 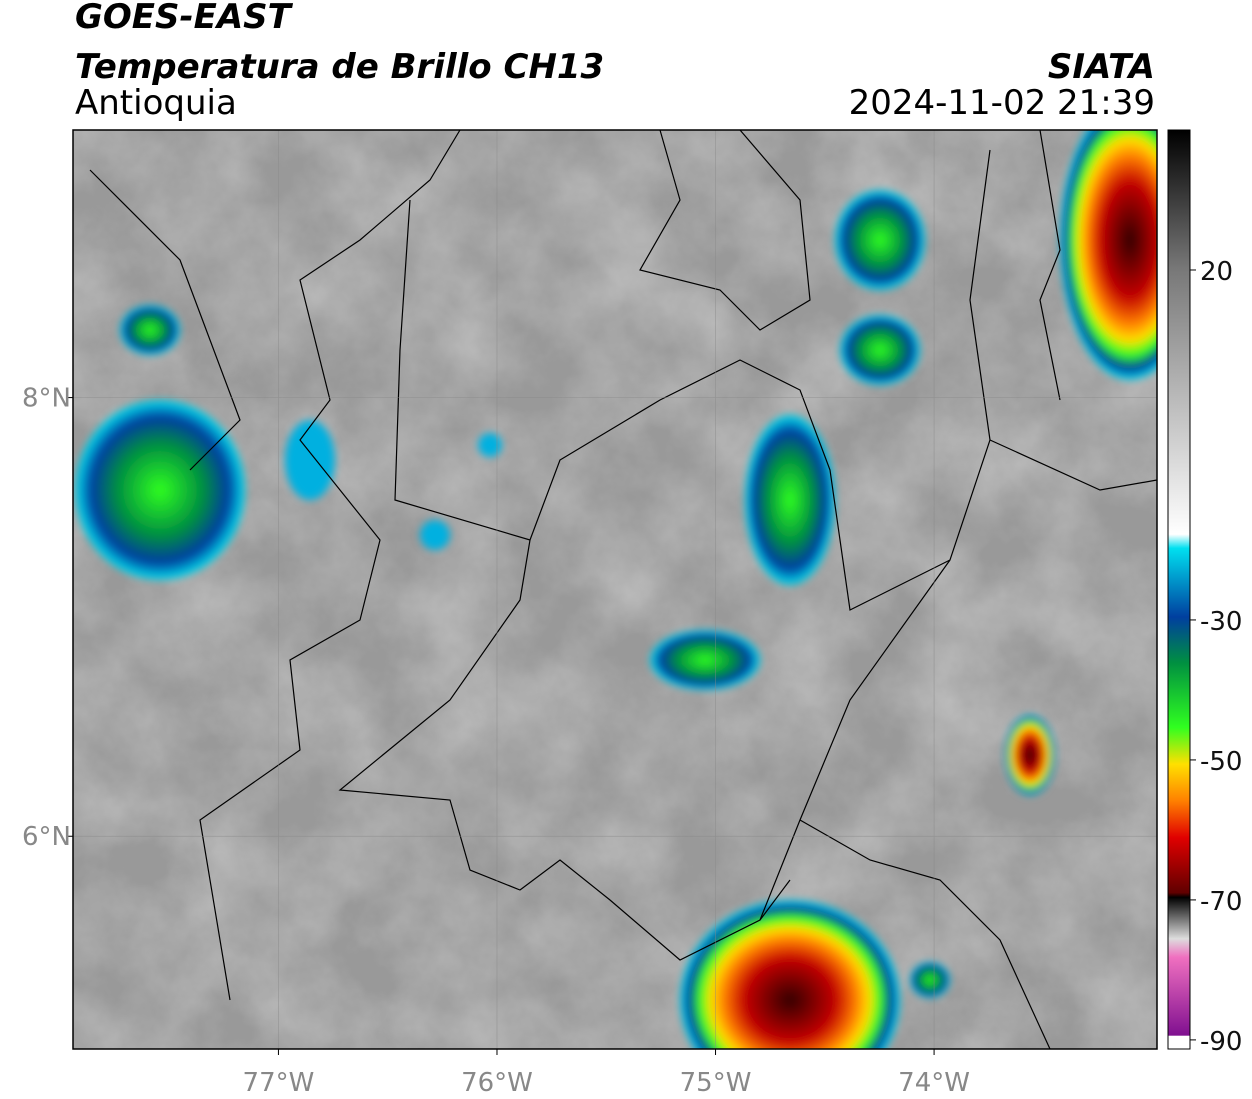 What do you see at coordinates (1002, 103) in the screenshot?
I see `datetime: 2024-11-02 21:39` at bounding box center [1002, 103].